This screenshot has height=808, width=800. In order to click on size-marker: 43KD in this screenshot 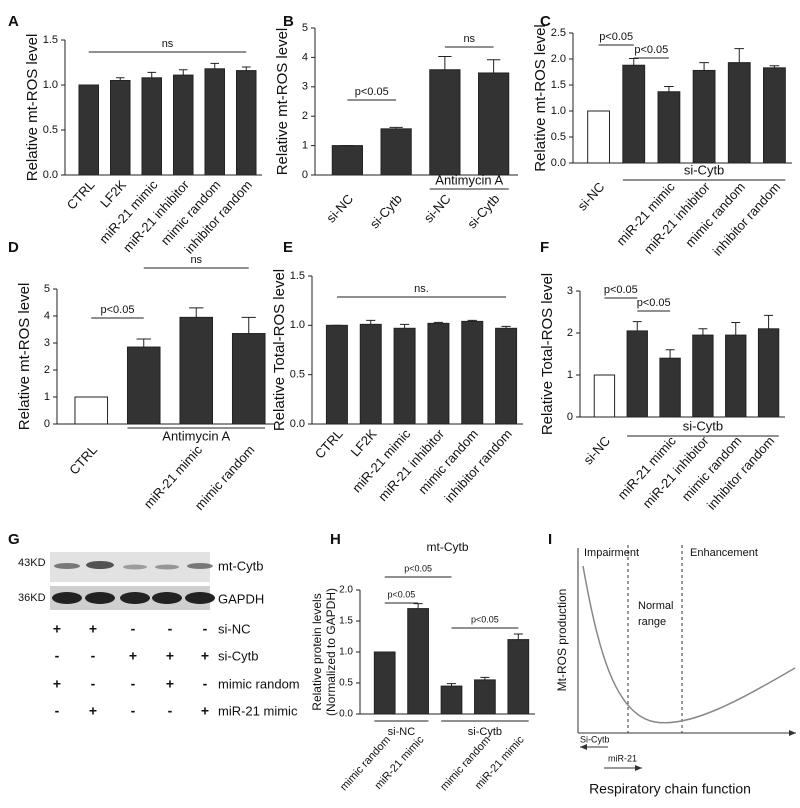, I will do `click(32, 563)`.